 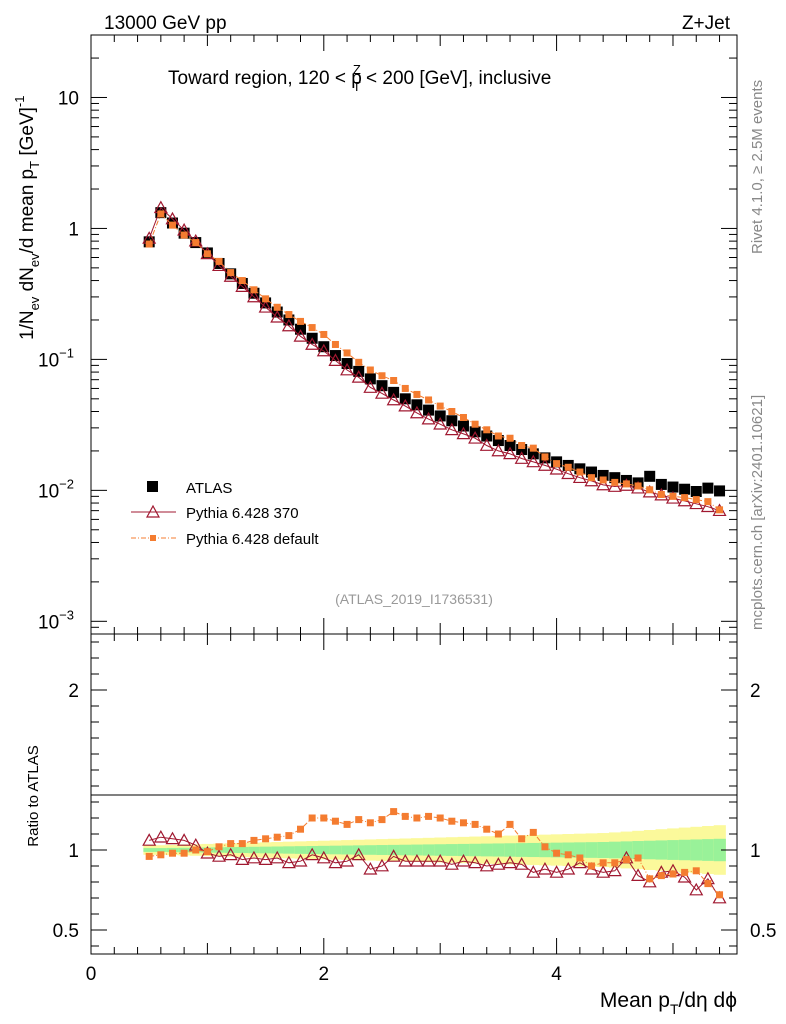 What do you see at coordinates (27, 218) in the screenshot?
I see `main-y-label: 1/Nev dNev/d mean pT [GeV]-1` at bounding box center [27, 218].